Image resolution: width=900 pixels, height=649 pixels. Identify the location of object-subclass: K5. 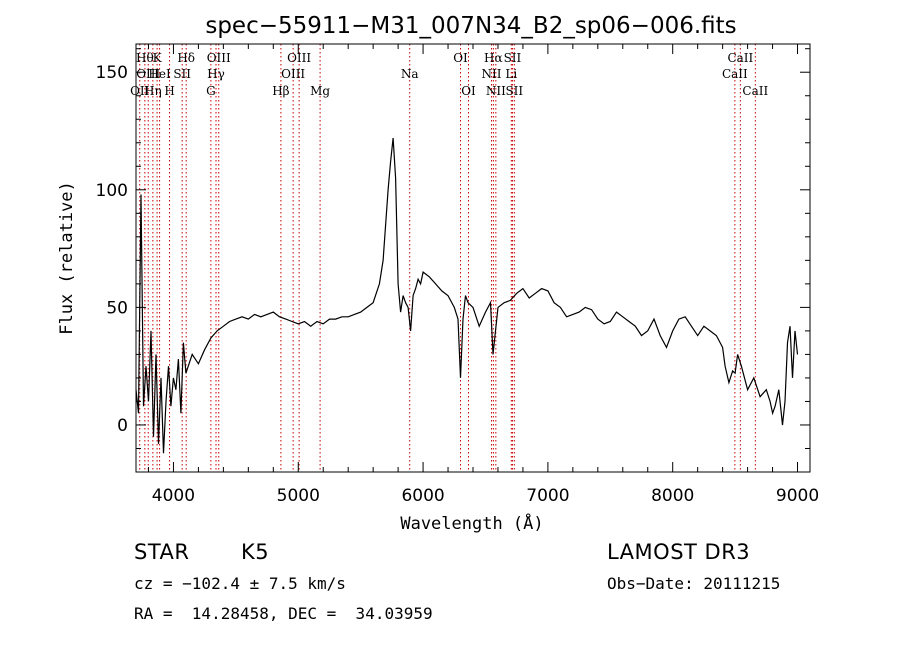
(255, 552).